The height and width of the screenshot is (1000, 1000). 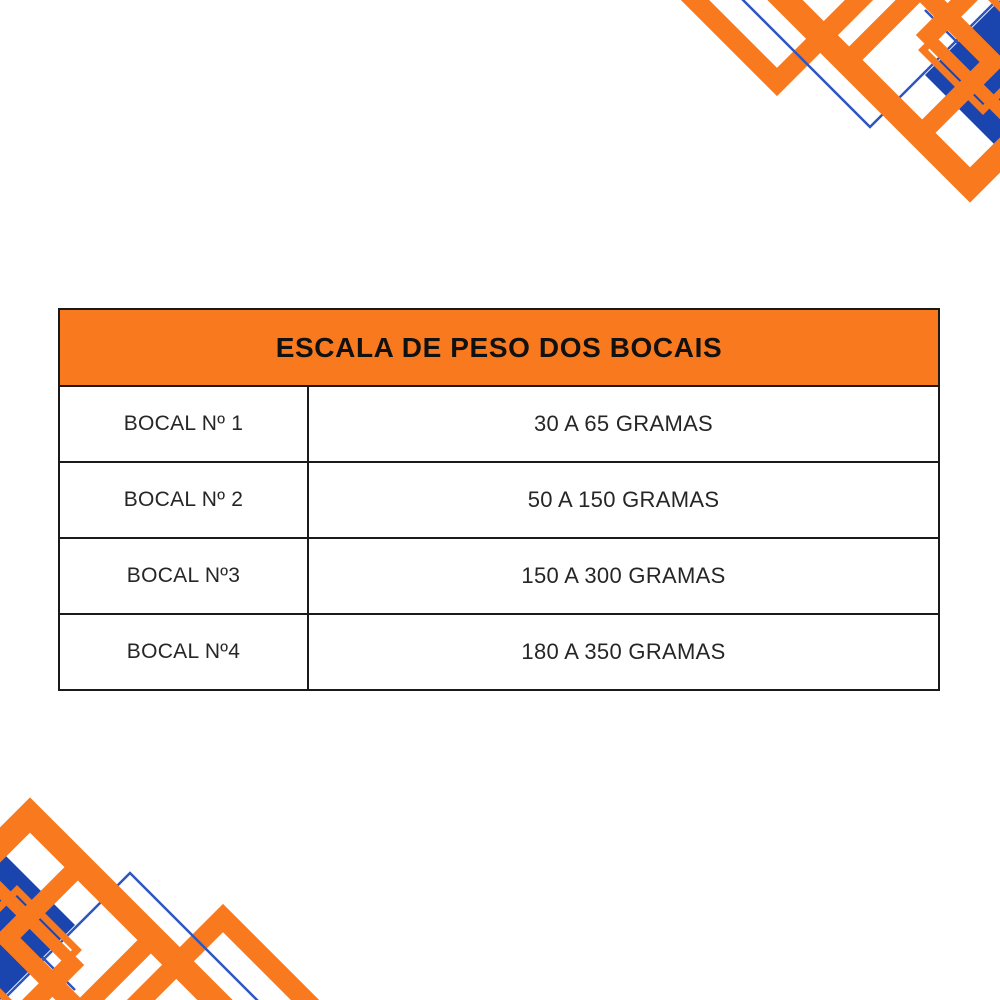 I want to click on weight-value-cell: 30 A 65 GRAMAS, so click(x=623, y=423).